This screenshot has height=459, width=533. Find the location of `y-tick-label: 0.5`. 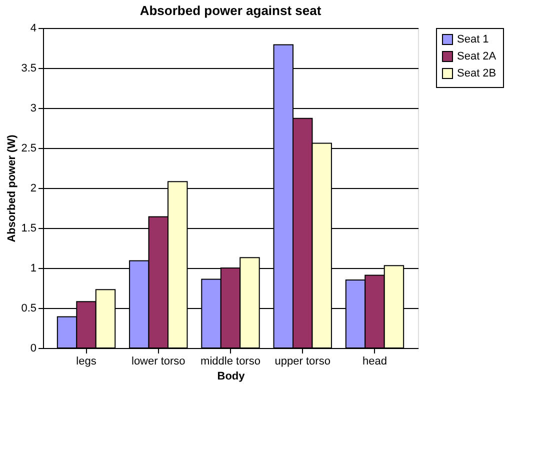

y-tick-label: 0.5 is located at coordinates (28, 308).